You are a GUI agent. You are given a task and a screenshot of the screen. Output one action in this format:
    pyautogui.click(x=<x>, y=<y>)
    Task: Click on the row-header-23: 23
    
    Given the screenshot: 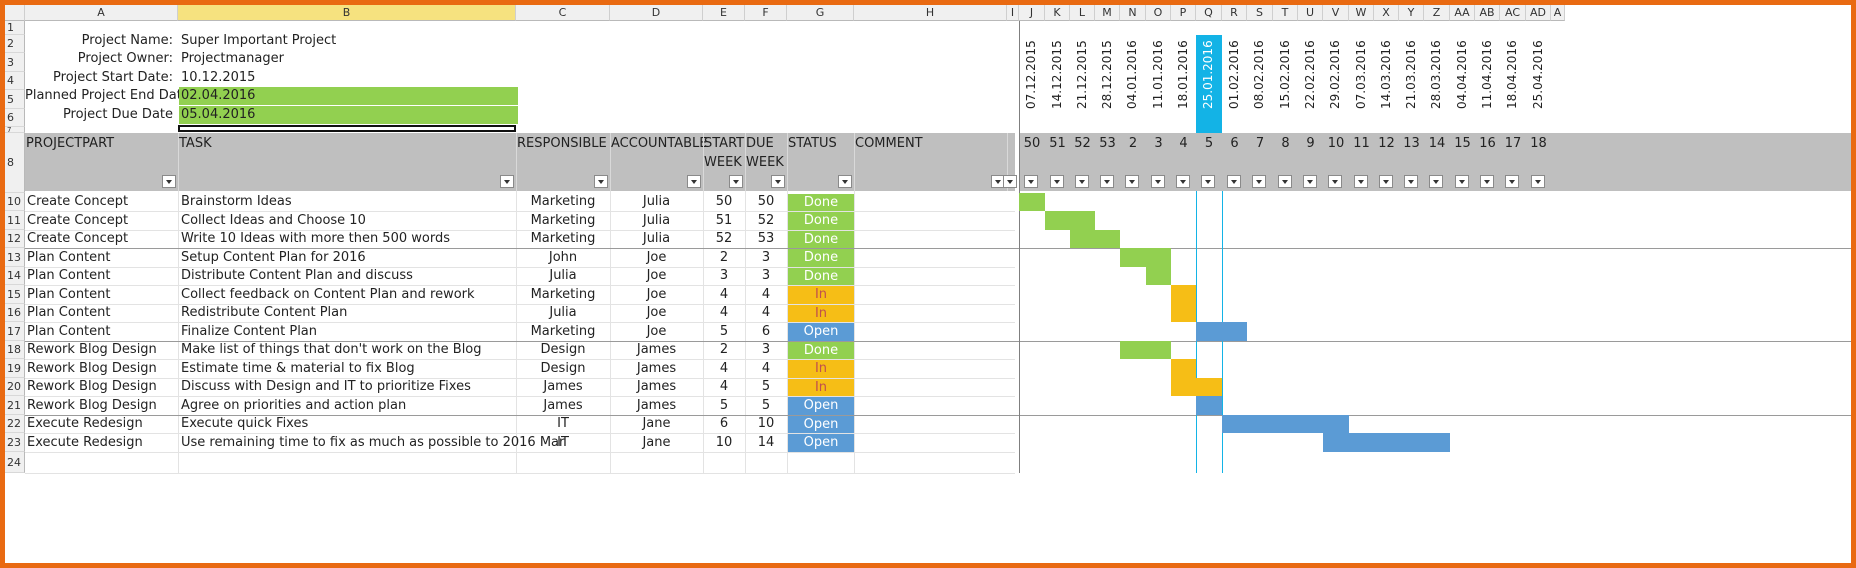 What is the action you would take?
    pyautogui.click(x=15, y=442)
    